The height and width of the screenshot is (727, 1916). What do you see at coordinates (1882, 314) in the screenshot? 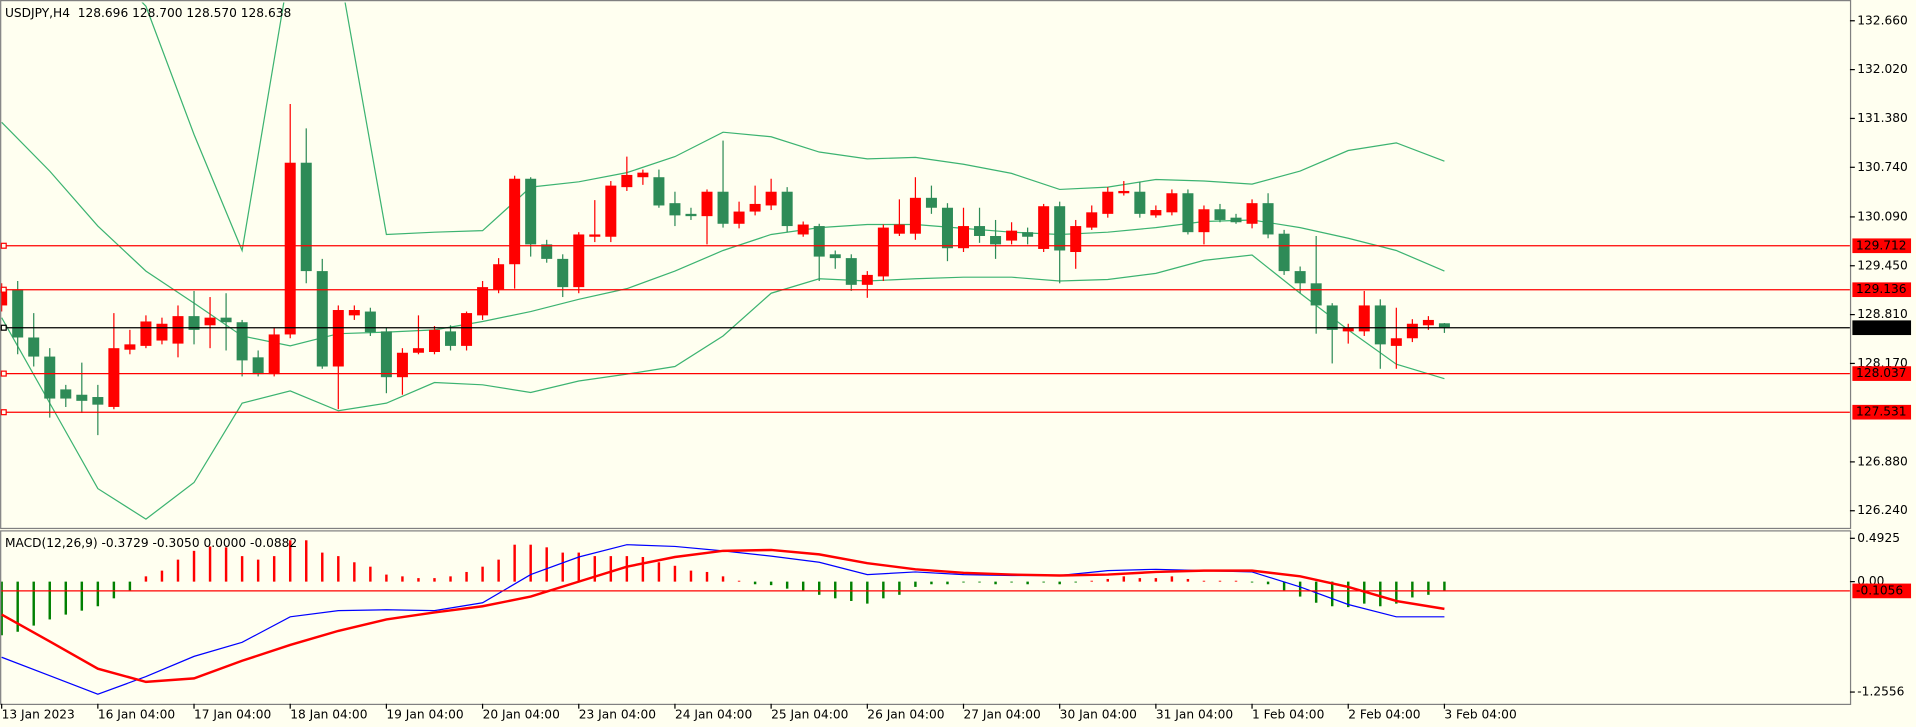
I see `y-tick-label: 128.810` at bounding box center [1882, 314].